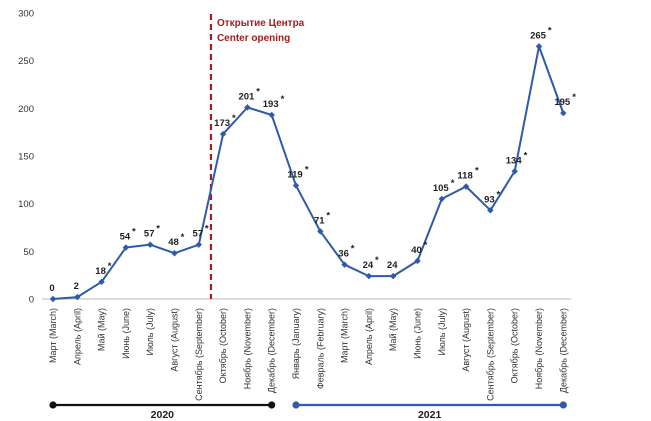 The image size is (651, 421). Describe the element at coordinates (31, 300) in the screenshot. I see `y-tick-label: 0` at that location.